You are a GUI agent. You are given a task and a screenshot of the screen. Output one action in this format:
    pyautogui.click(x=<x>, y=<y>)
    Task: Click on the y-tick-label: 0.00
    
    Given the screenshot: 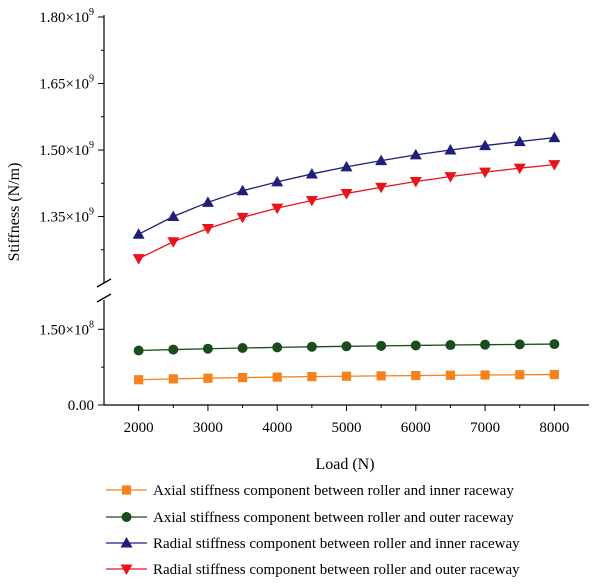 What is the action you would take?
    pyautogui.click(x=81, y=406)
    